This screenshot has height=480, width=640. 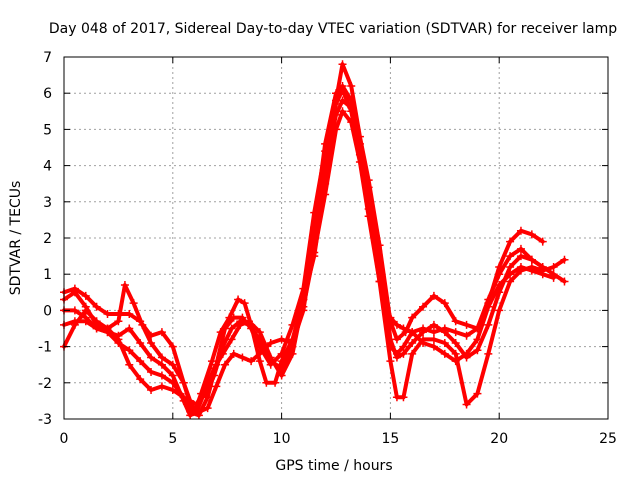 What do you see at coordinates (45, 420) in the screenshot?
I see `y-tick-label: -3` at bounding box center [45, 420].